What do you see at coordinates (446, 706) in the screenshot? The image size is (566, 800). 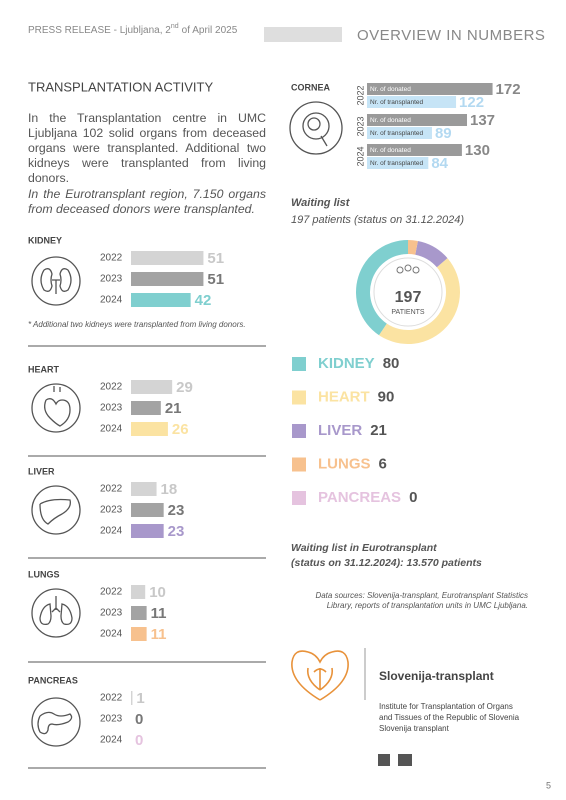 I see `logo-line: Institute for Transplantation of Organs` at bounding box center [446, 706].